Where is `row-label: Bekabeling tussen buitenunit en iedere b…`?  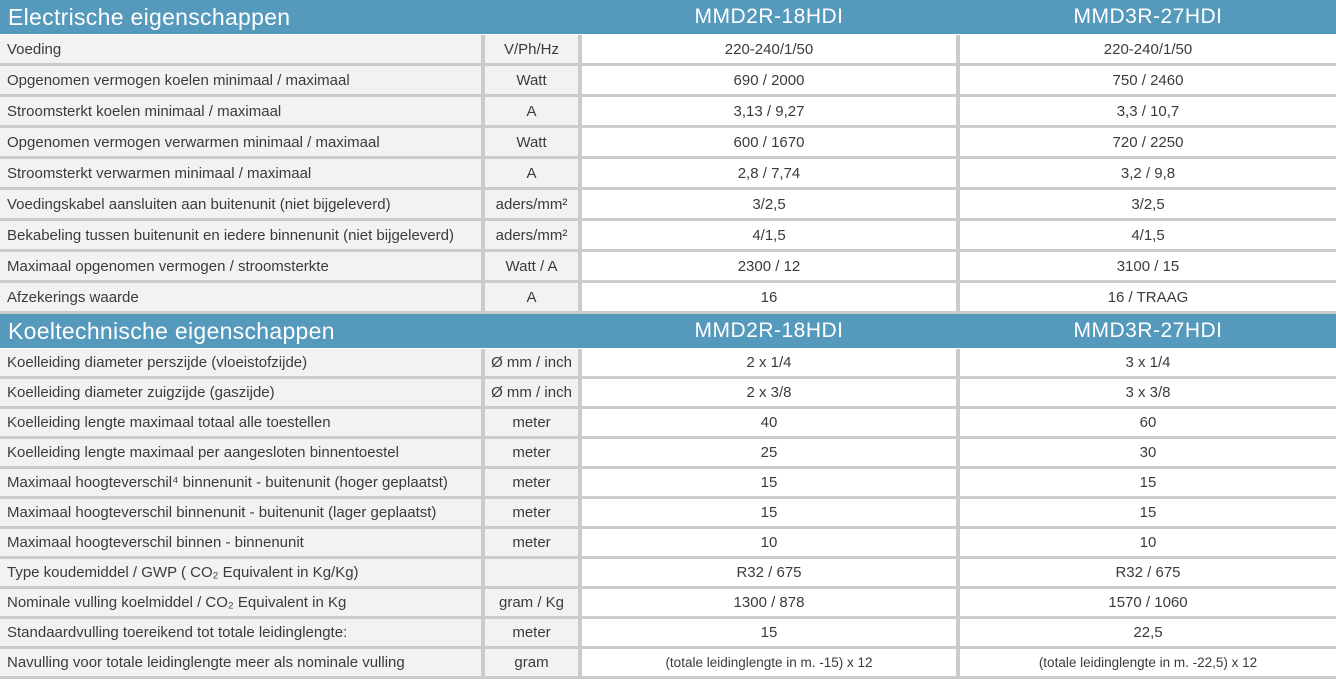 row-label: Bekabeling tussen buitenunit en iedere b… is located at coordinates (240, 235).